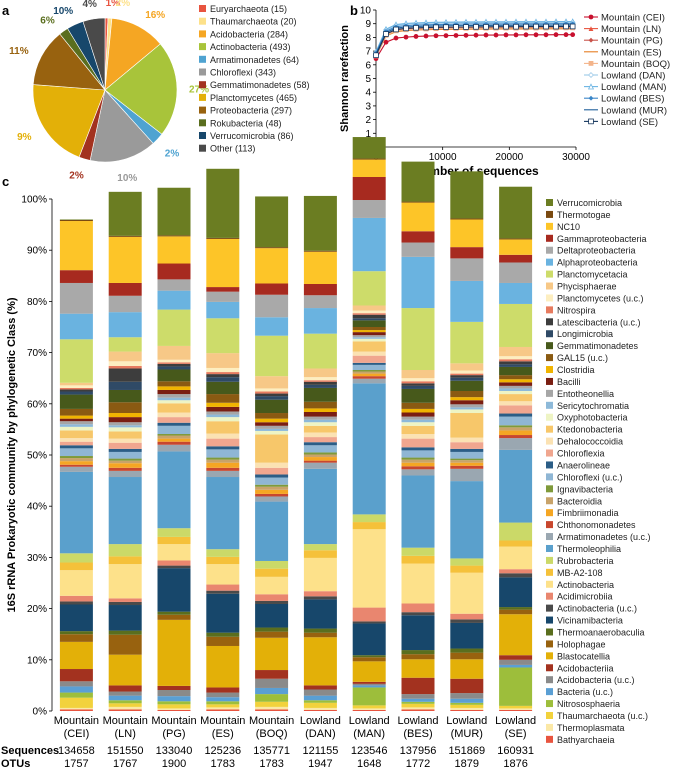 The width and height of the screenshot is (685, 772). I want to click on bar-segment-chloroflexi-u-c, so click(320, 449).